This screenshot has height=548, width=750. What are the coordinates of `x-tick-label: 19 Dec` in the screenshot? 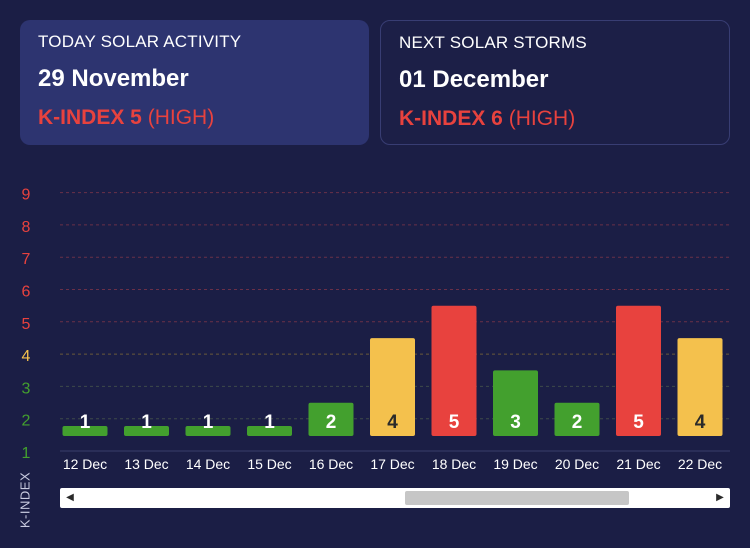 It's located at (515, 464).